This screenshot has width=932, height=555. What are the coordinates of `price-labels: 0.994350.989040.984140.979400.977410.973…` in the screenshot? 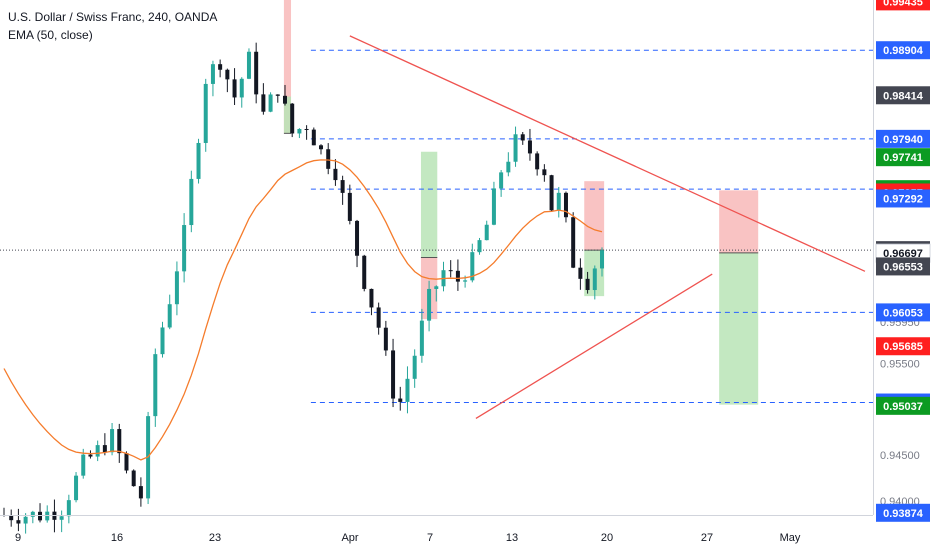 It's located at (903, 261).